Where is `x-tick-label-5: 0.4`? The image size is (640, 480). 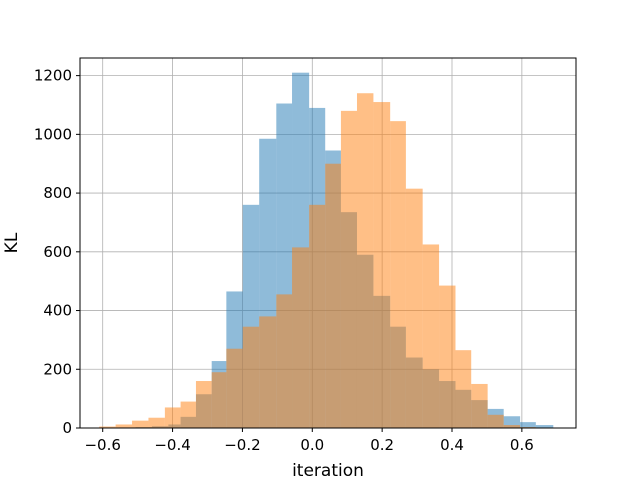
x-tick-label-5: 0.4 is located at coordinates (452, 445).